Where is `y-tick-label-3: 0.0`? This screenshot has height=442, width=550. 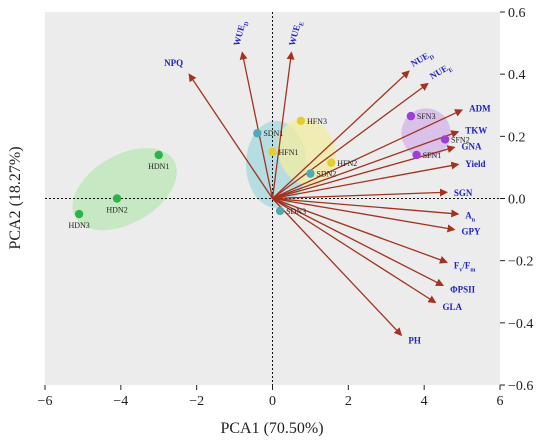
y-tick-label-3: 0.0 is located at coordinates (517, 200).